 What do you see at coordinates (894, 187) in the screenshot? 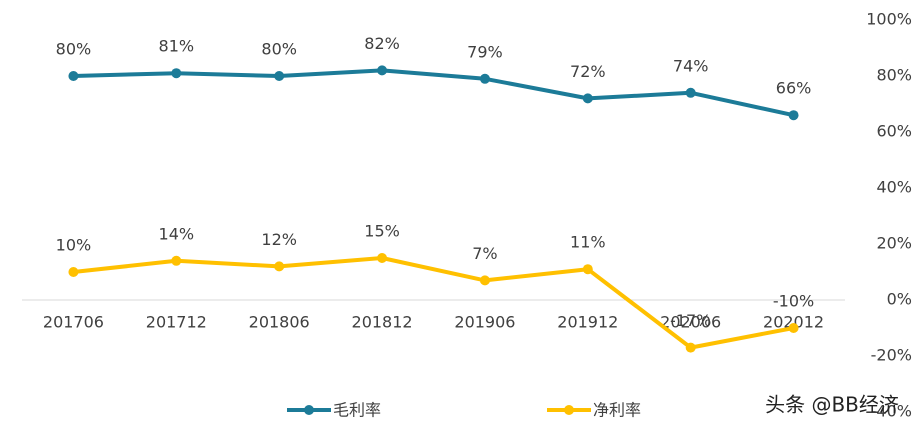
I see `y-tick-label: 40%` at bounding box center [894, 187].